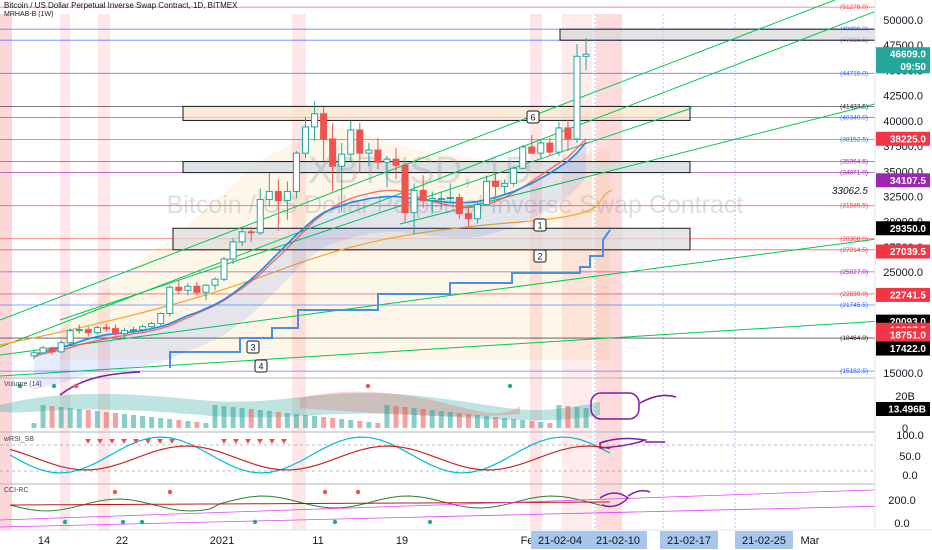 Image resolution: width=932 pixels, height=550 pixels. Describe the element at coordinates (639, 493) in the screenshot. I see `annotation-arrow` at that location.